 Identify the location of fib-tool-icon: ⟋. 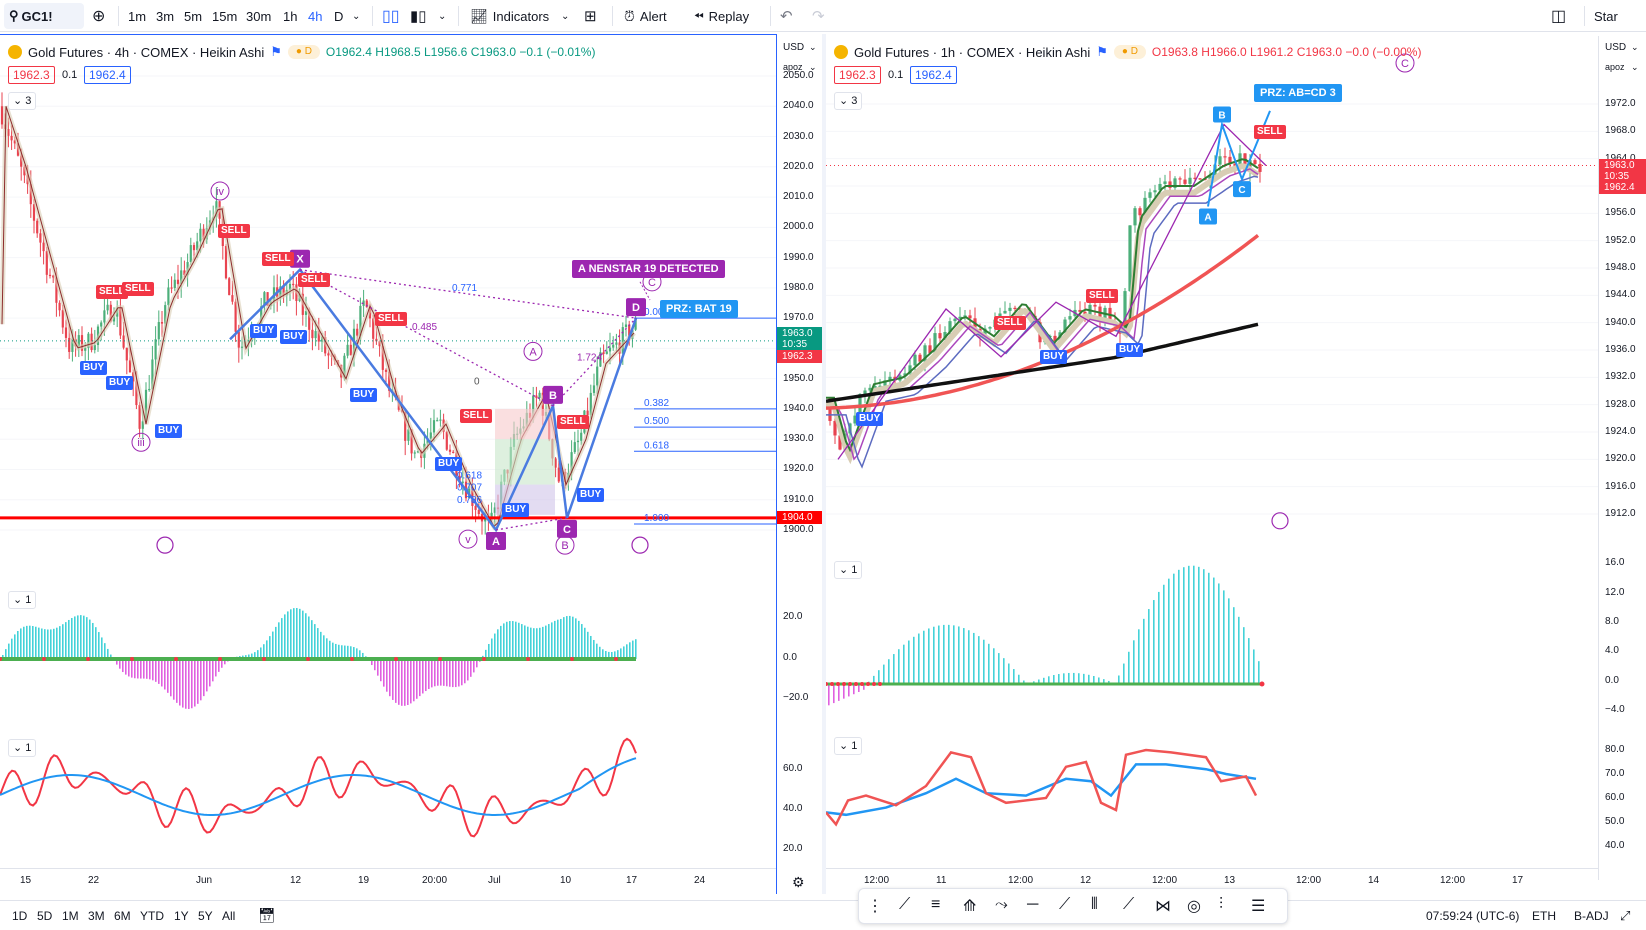
(1128, 905).